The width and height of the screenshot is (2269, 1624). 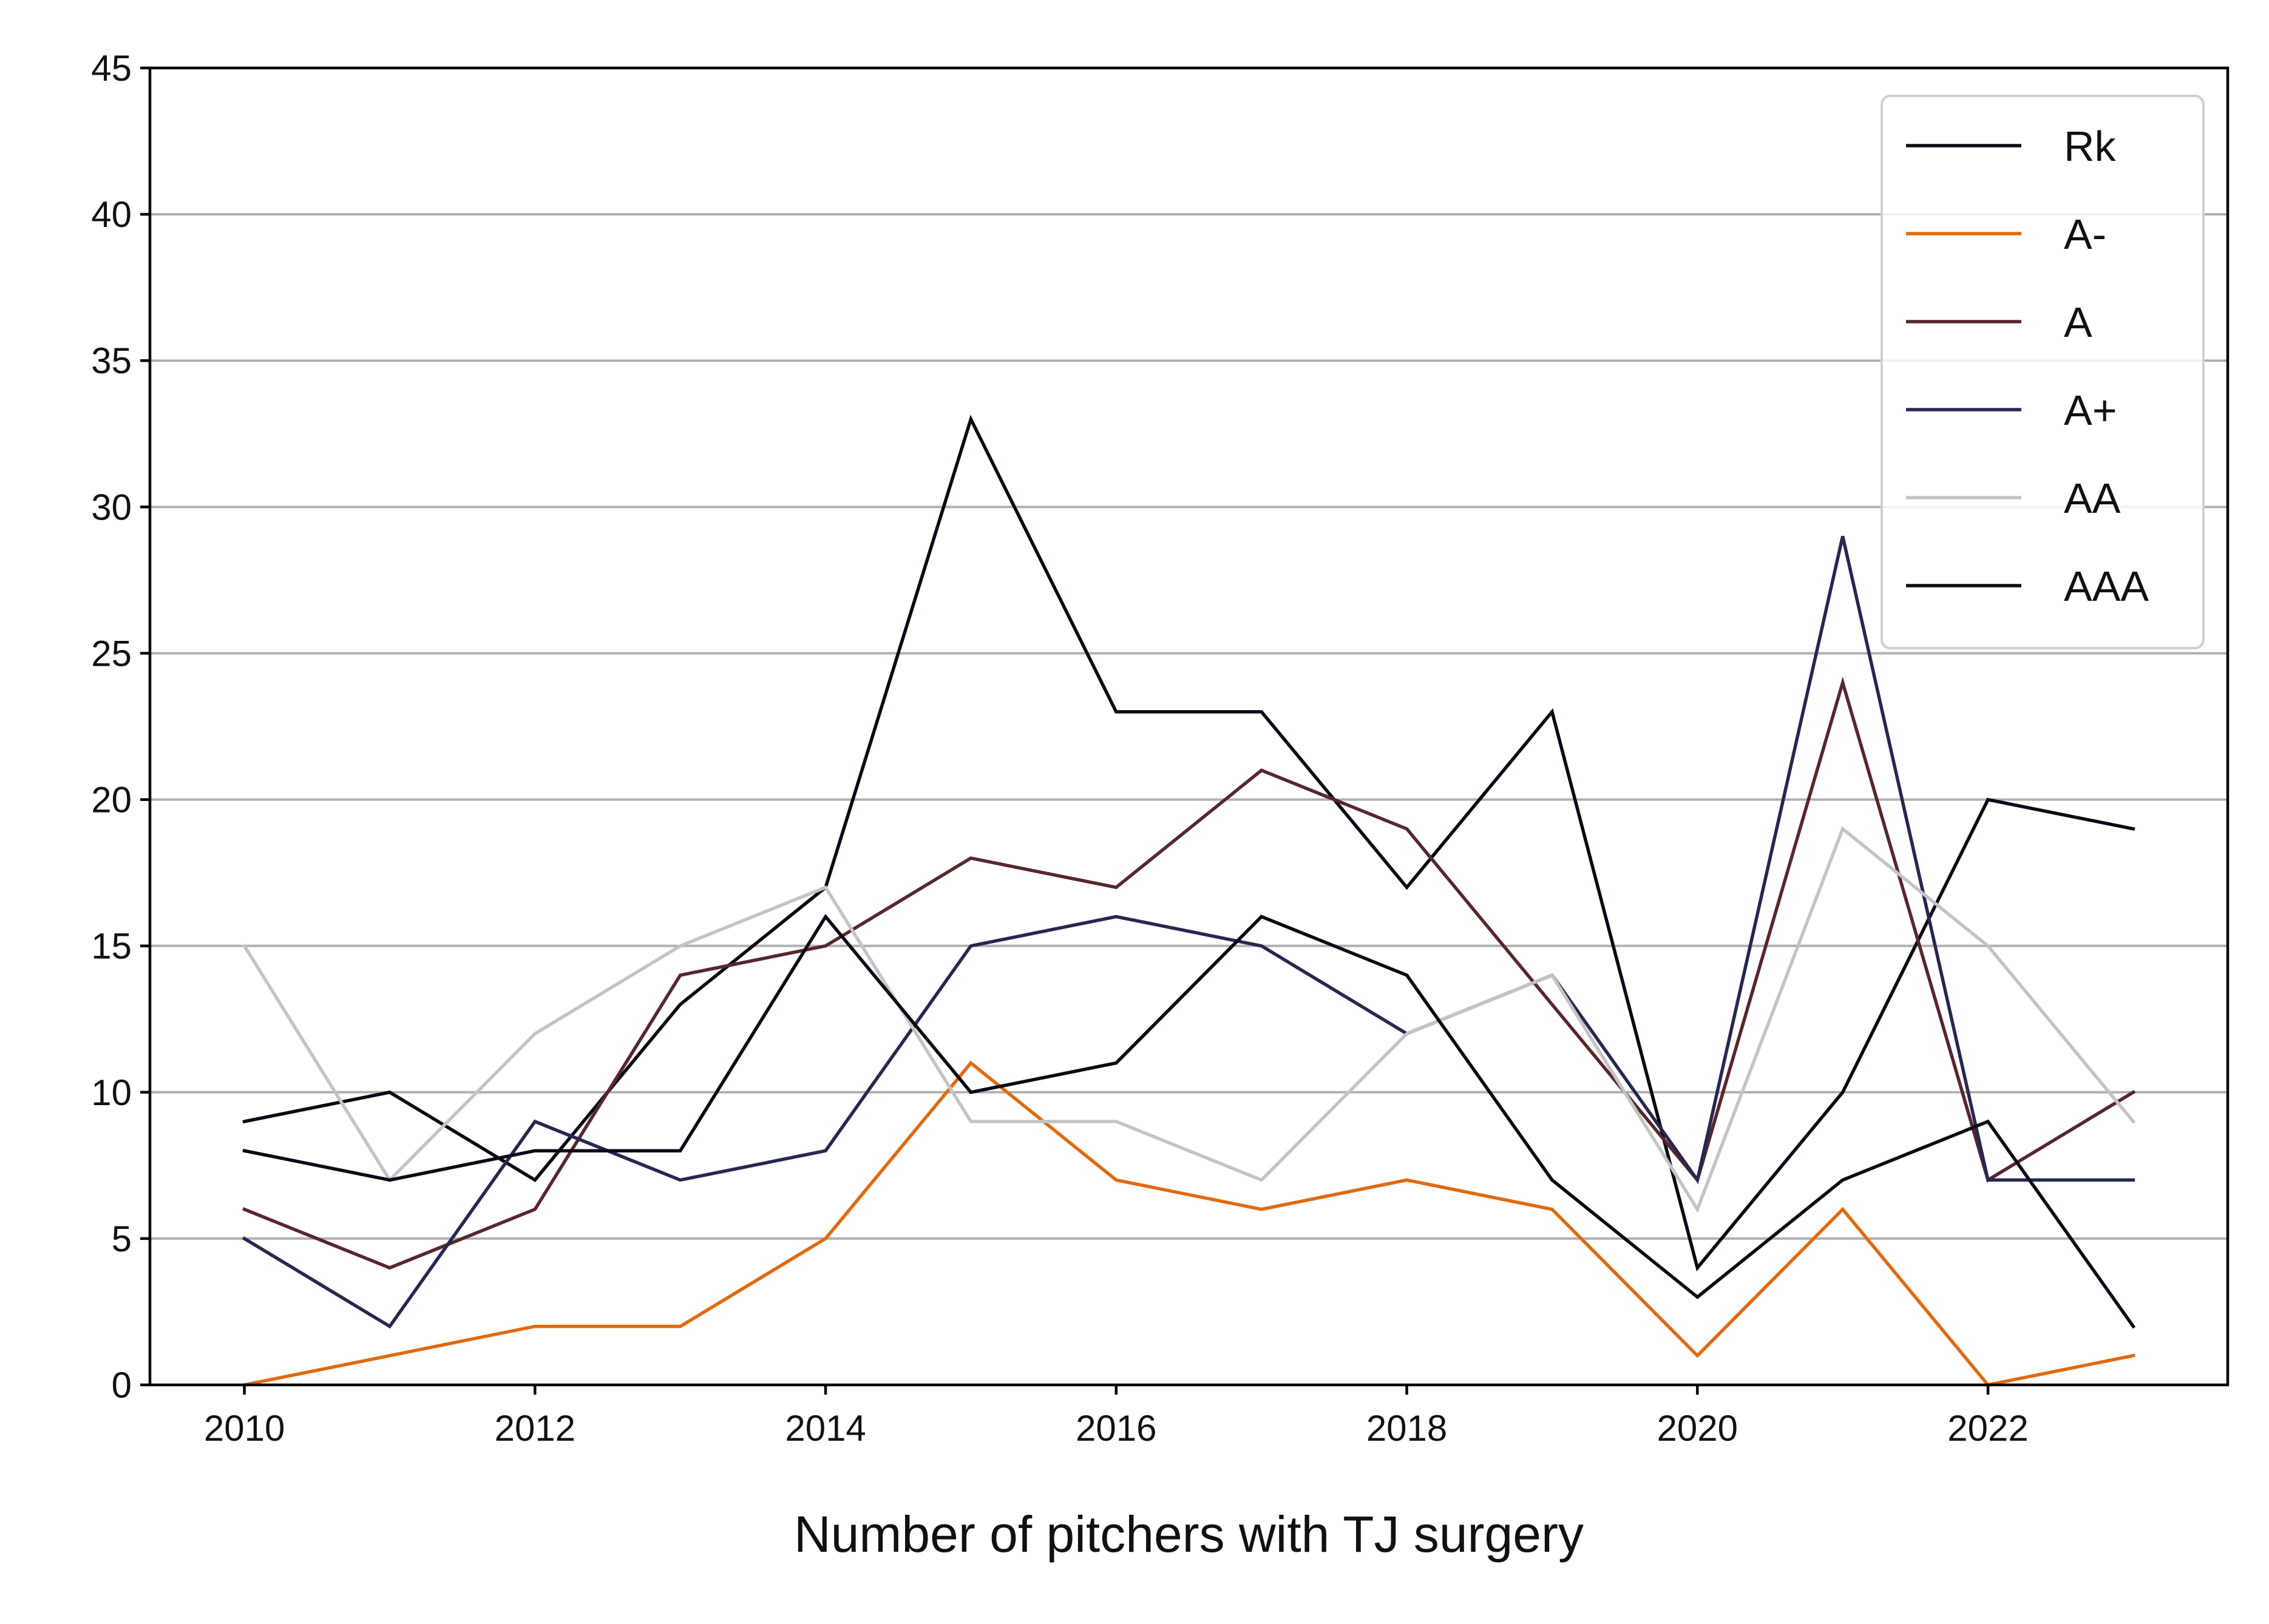 I want to click on y-tick-label-45: 45, so click(x=111, y=69).